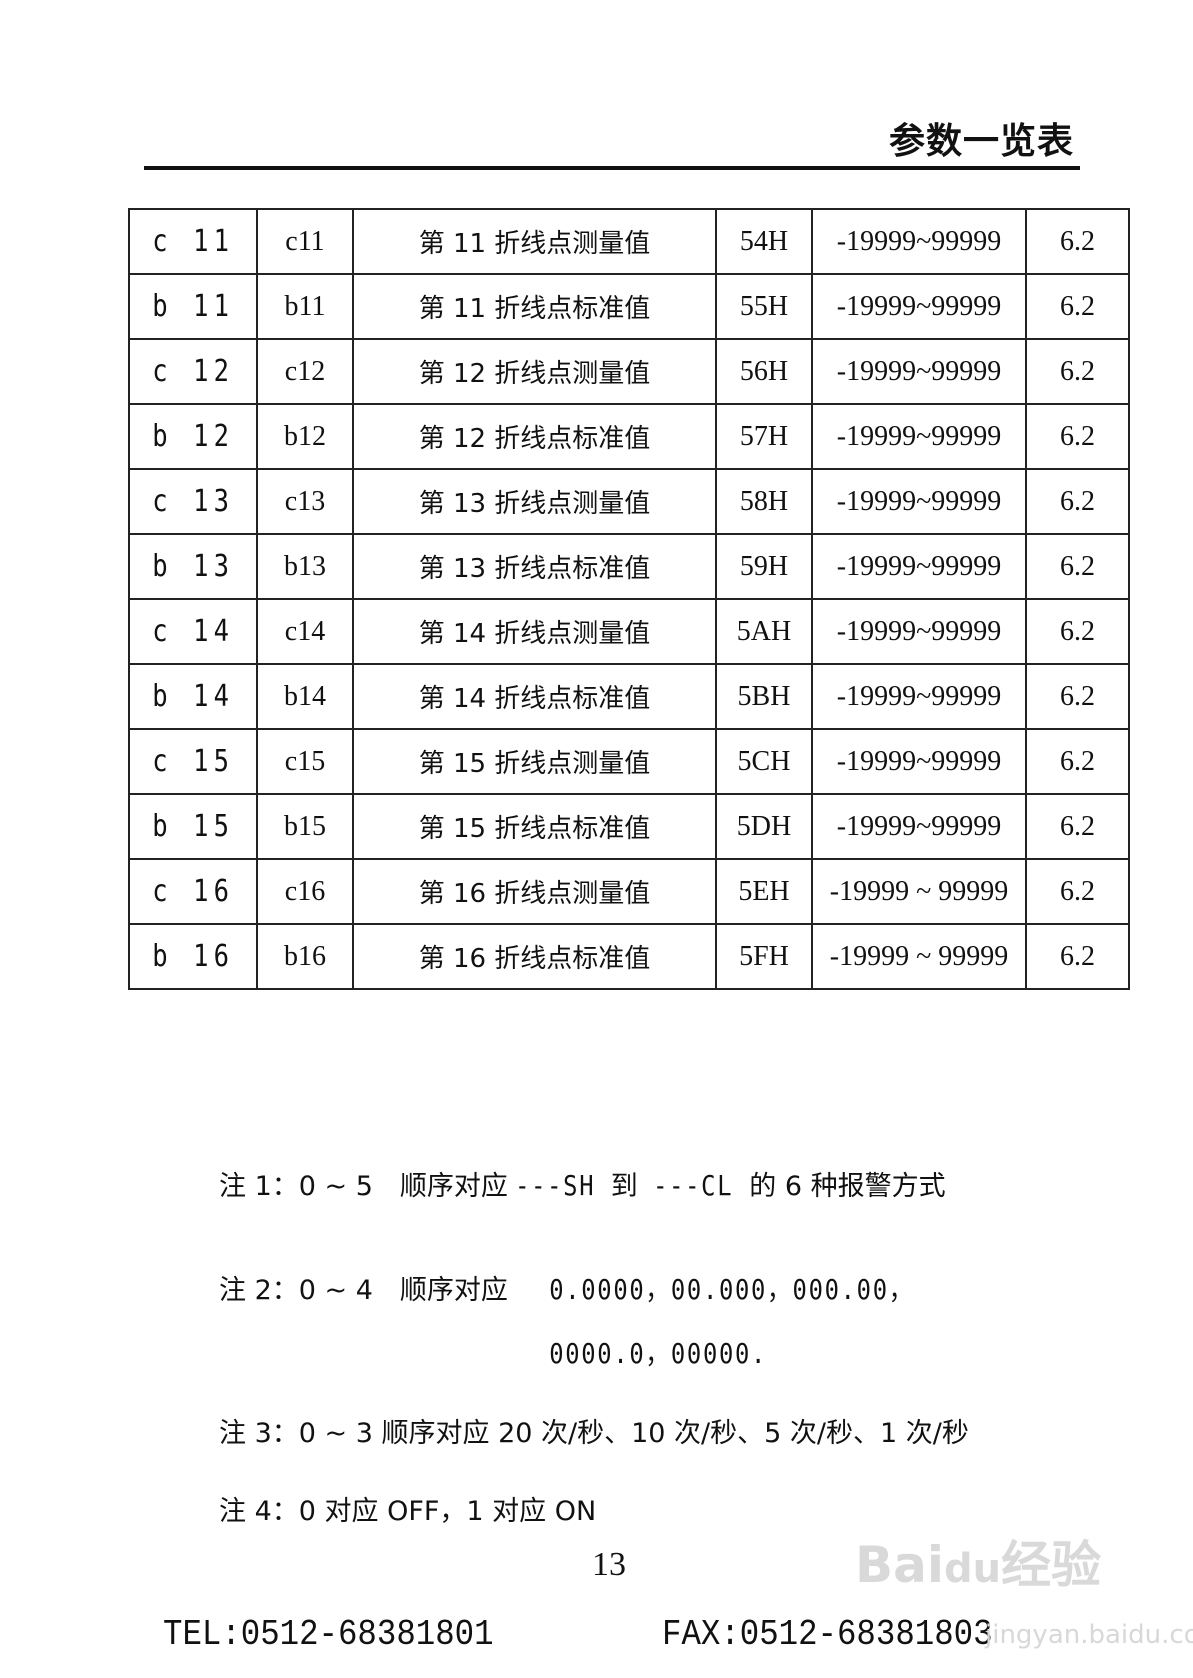 The width and height of the screenshot is (1193, 1678). What do you see at coordinates (764, 696) in the screenshot?
I see `cell-addr: 5BH` at bounding box center [764, 696].